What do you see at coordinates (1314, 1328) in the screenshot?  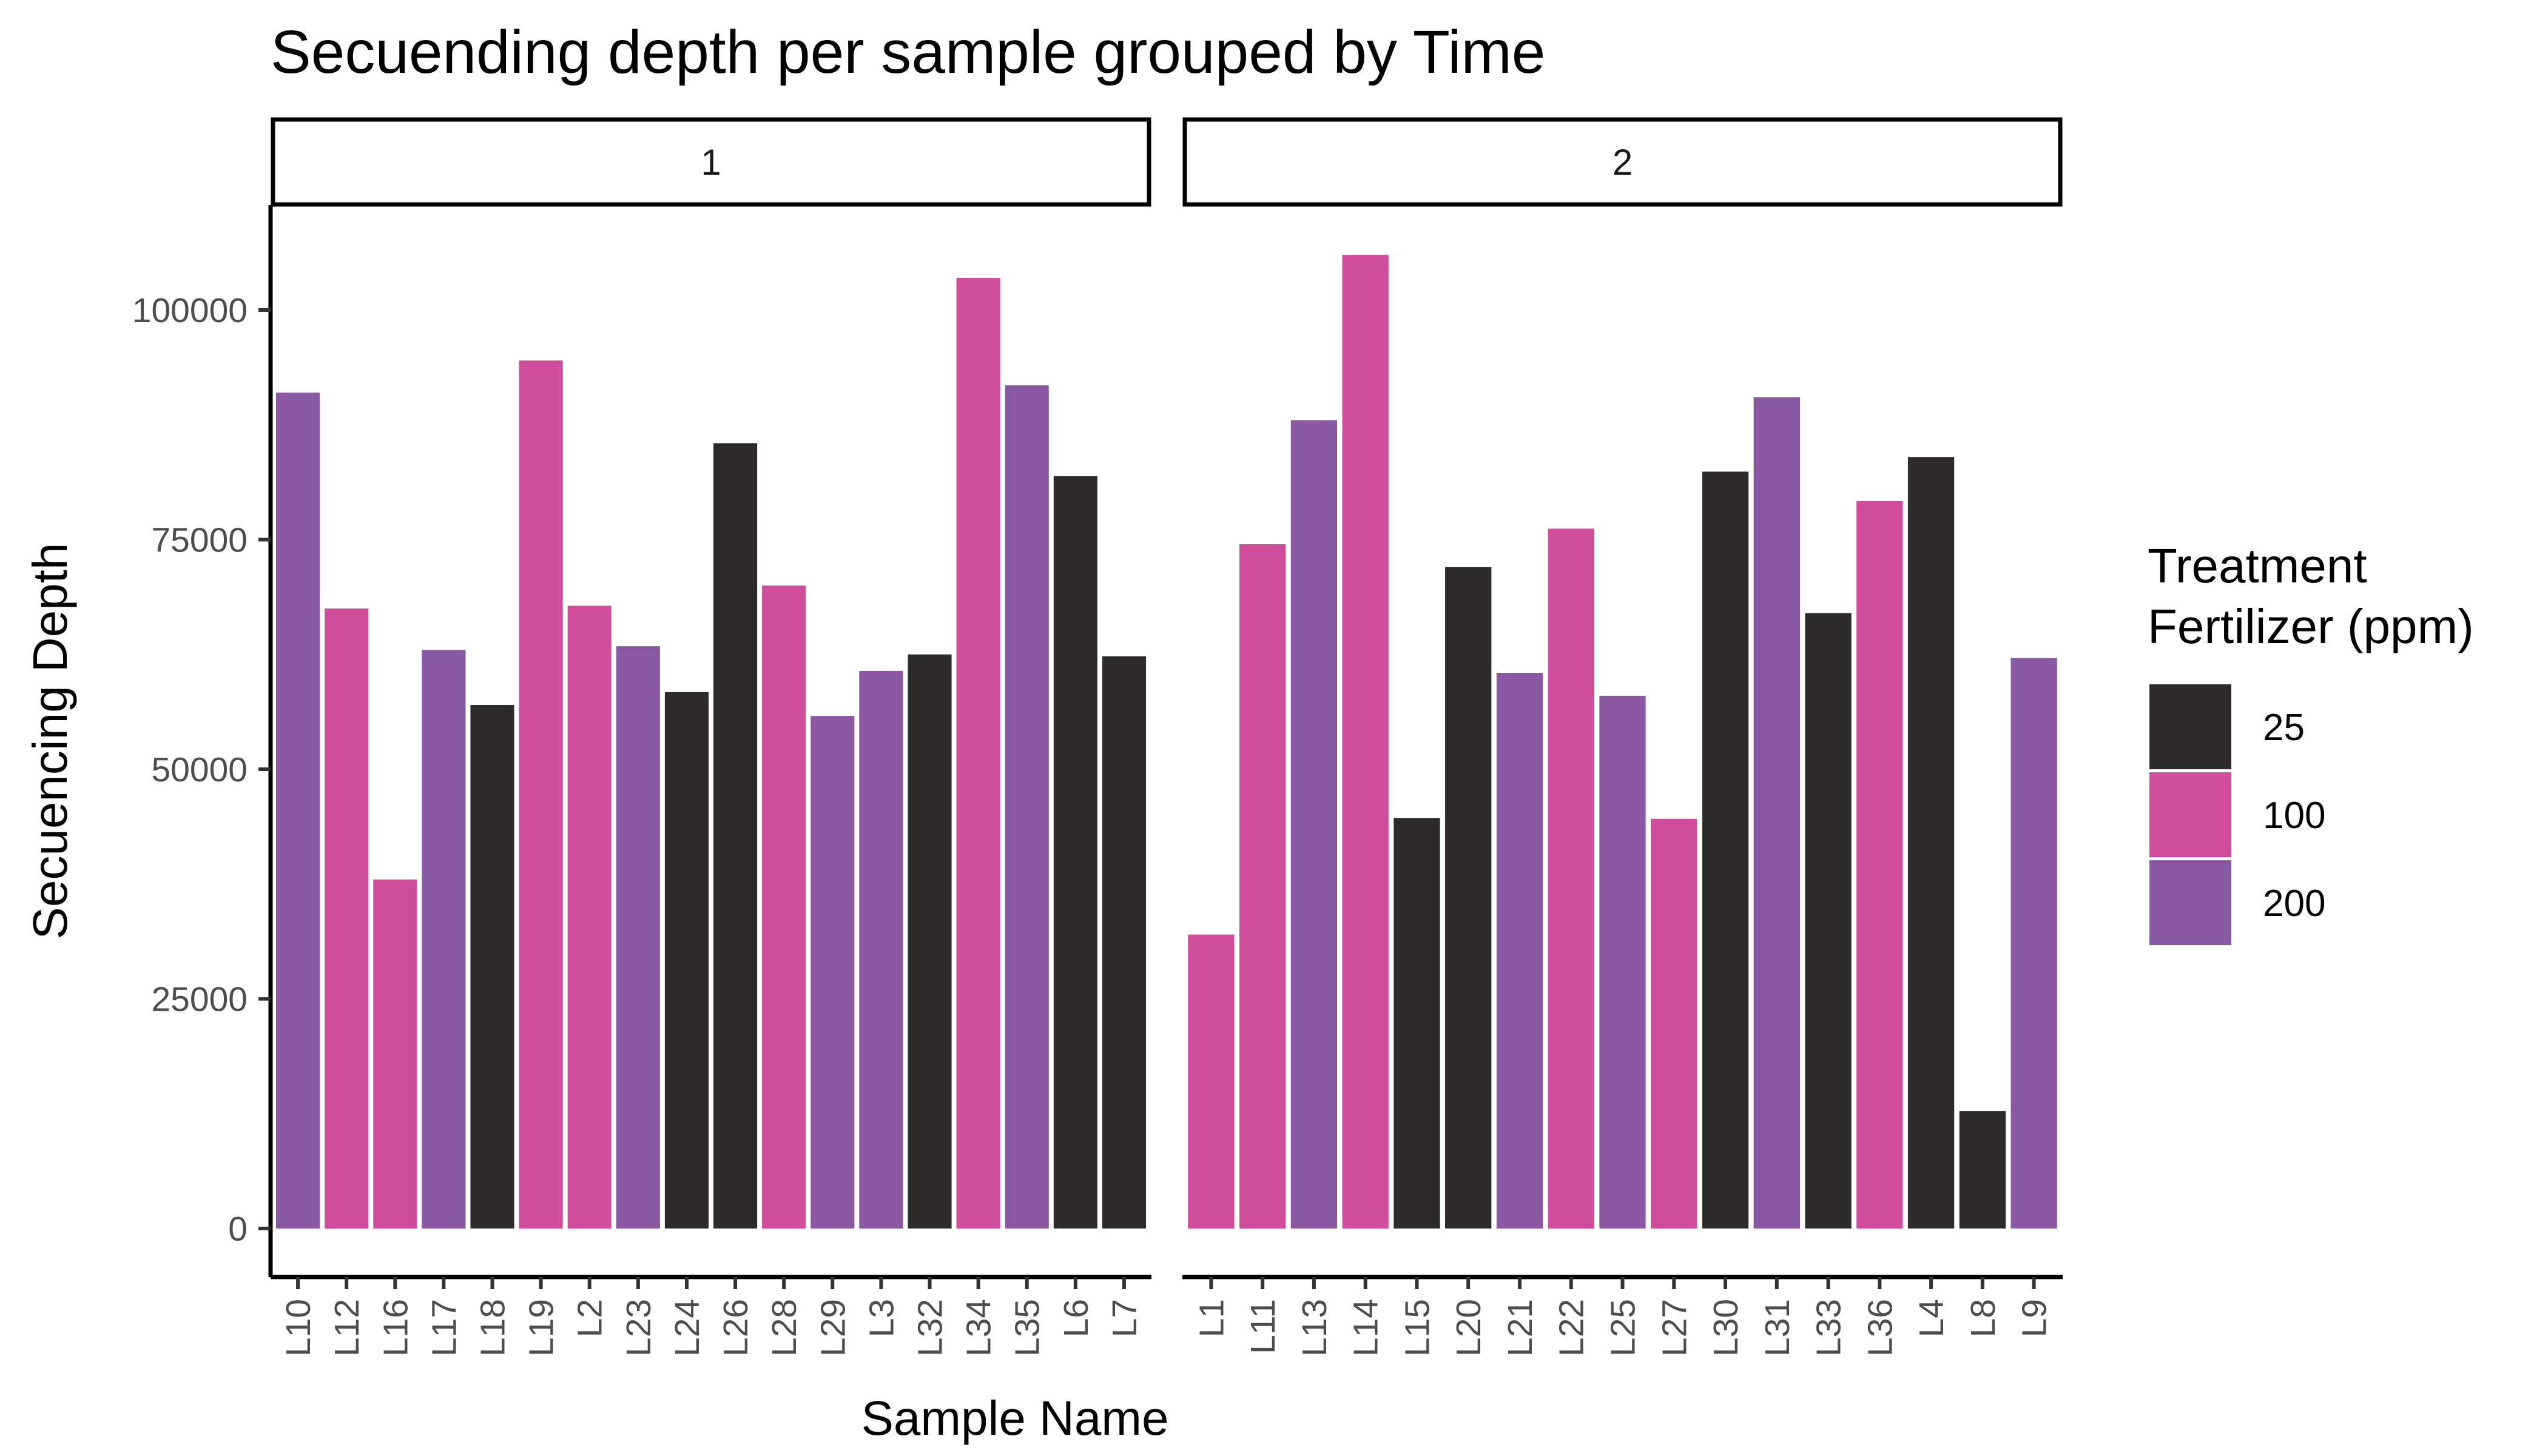 I see `x-tick-label: L13` at bounding box center [1314, 1328].